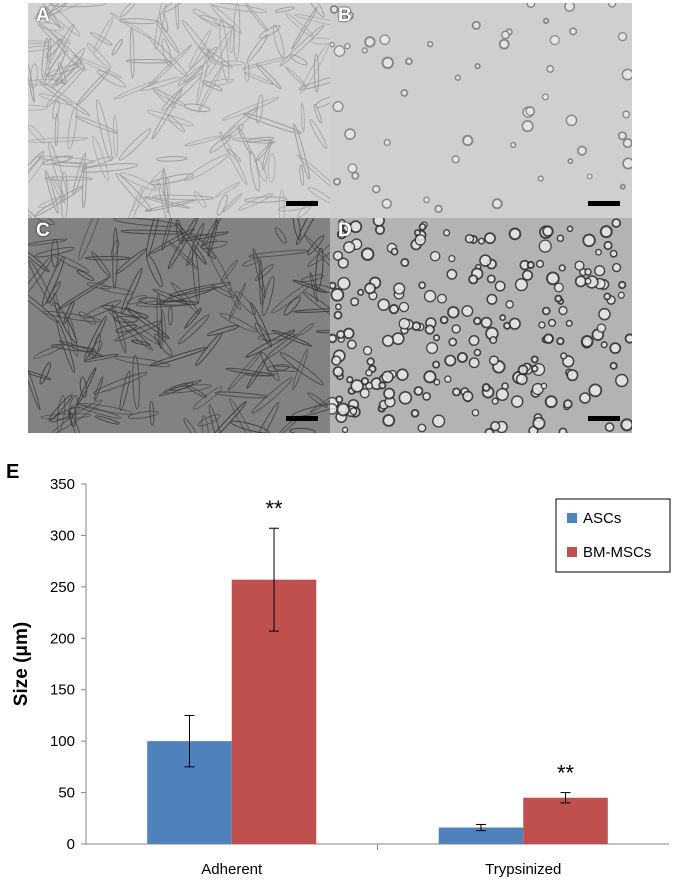  What do you see at coordinates (604, 418) in the screenshot?
I see `scale-bar` at bounding box center [604, 418].